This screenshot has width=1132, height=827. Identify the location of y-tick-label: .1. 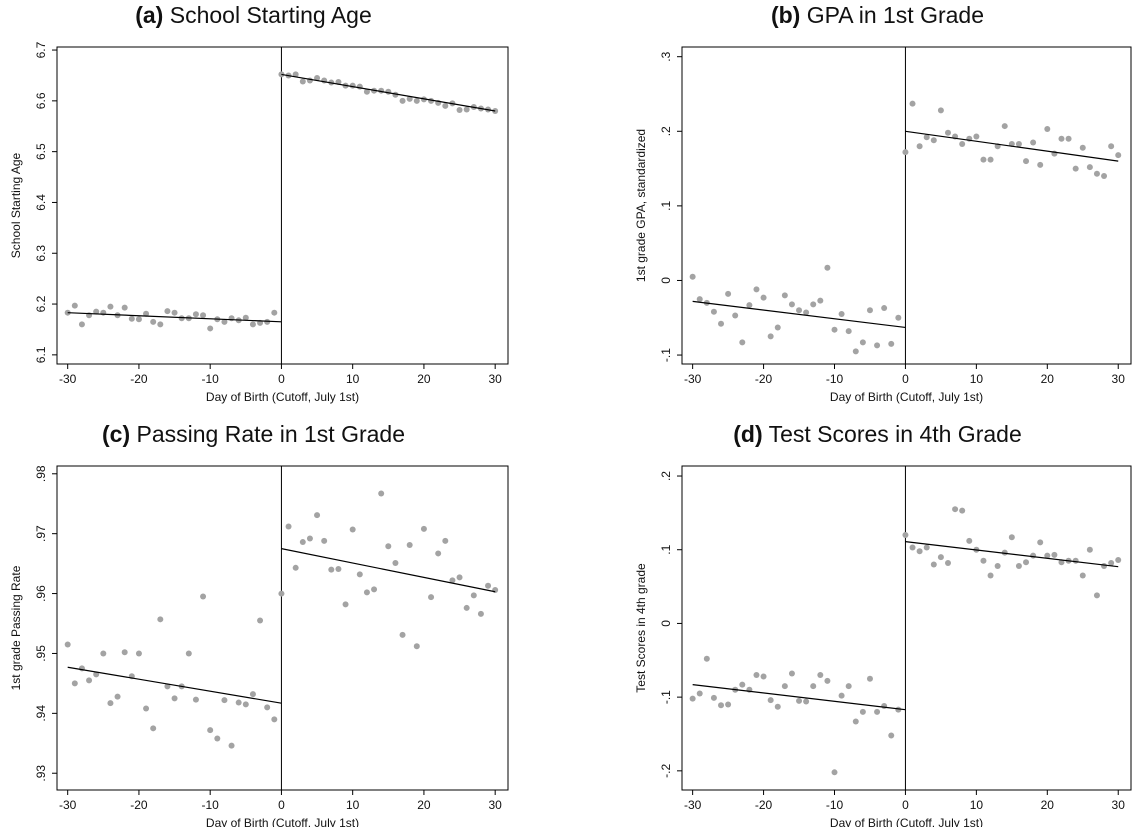
(666, 206).